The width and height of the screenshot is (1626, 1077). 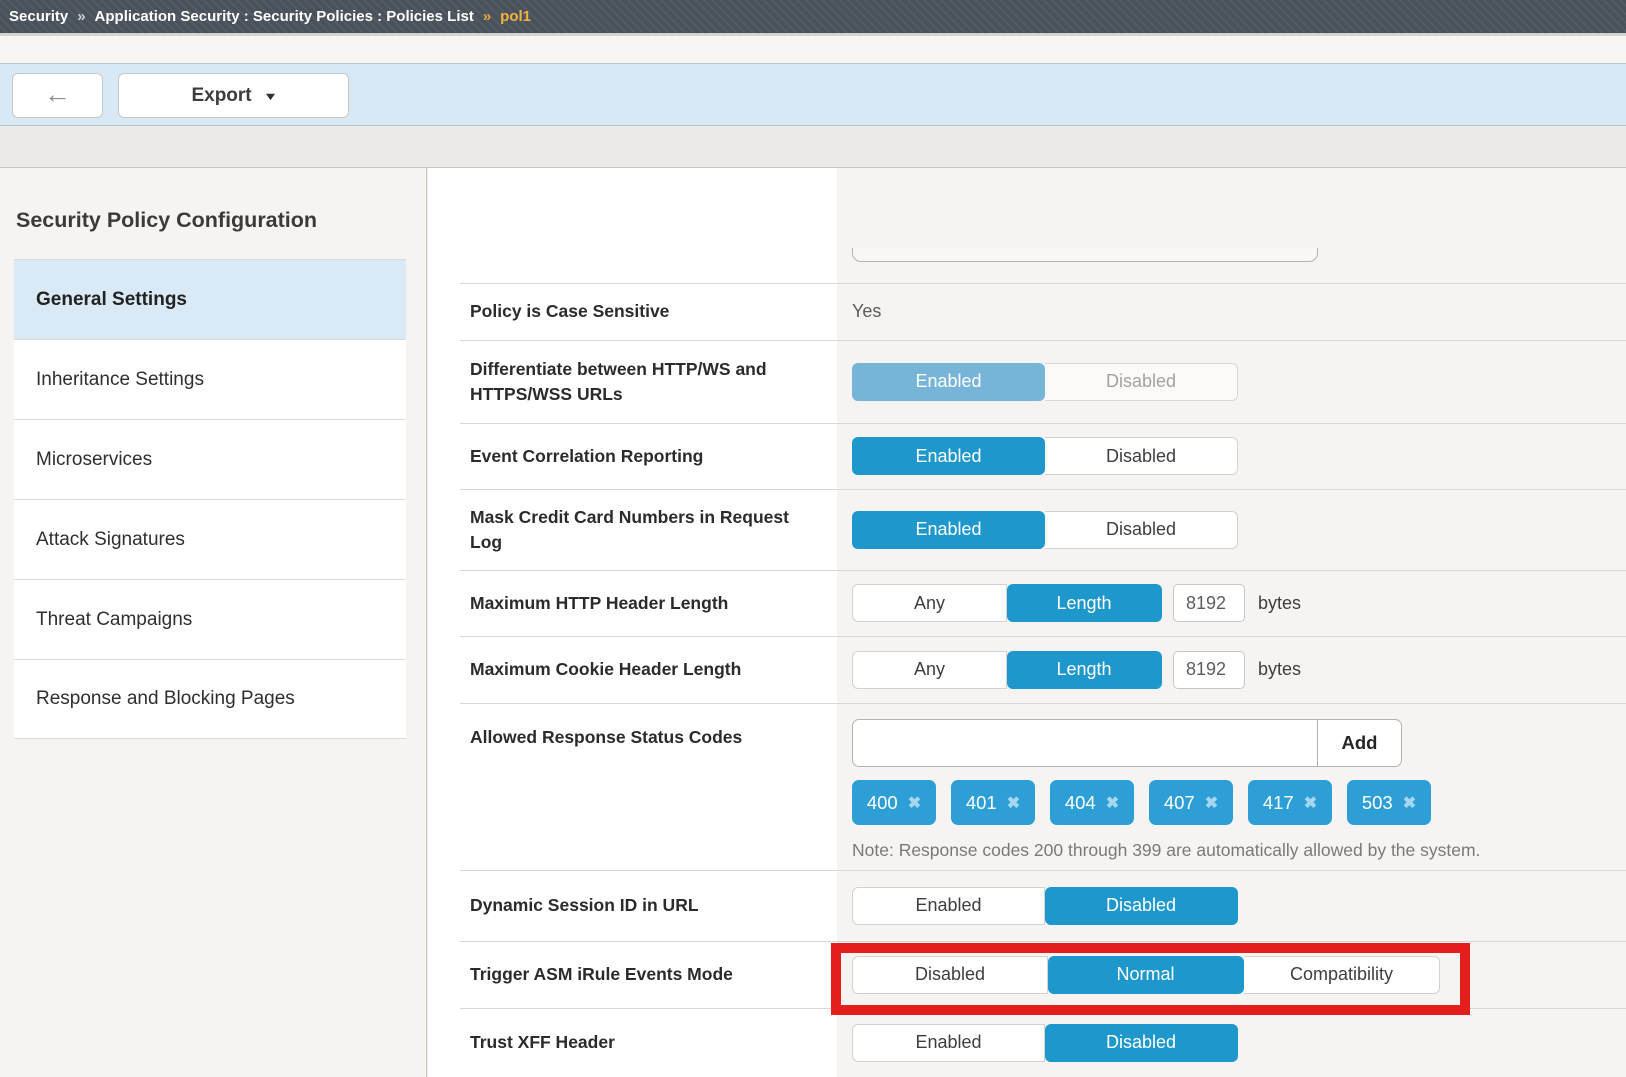 I want to click on toolbar: ← Export ▼, so click(x=813, y=94).